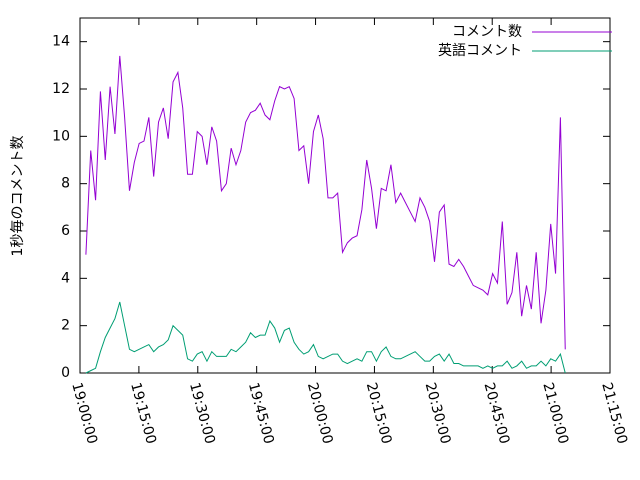  Describe the element at coordinates (379, 413) in the screenshot. I see `x-tick-label: 20:15:00` at that location.